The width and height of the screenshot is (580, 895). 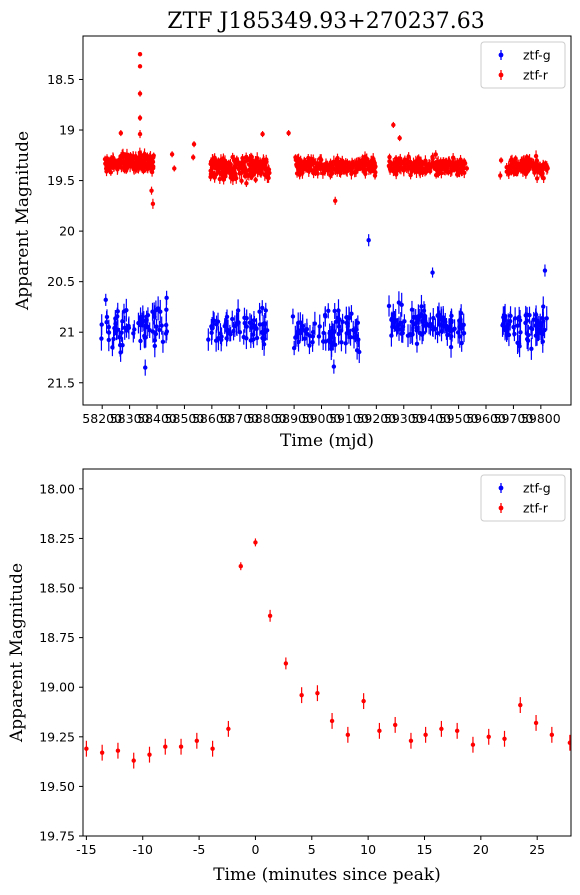 What do you see at coordinates (157, 418) in the screenshot?
I see `x-tick-label: 58400` at bounding box center [157, 418].